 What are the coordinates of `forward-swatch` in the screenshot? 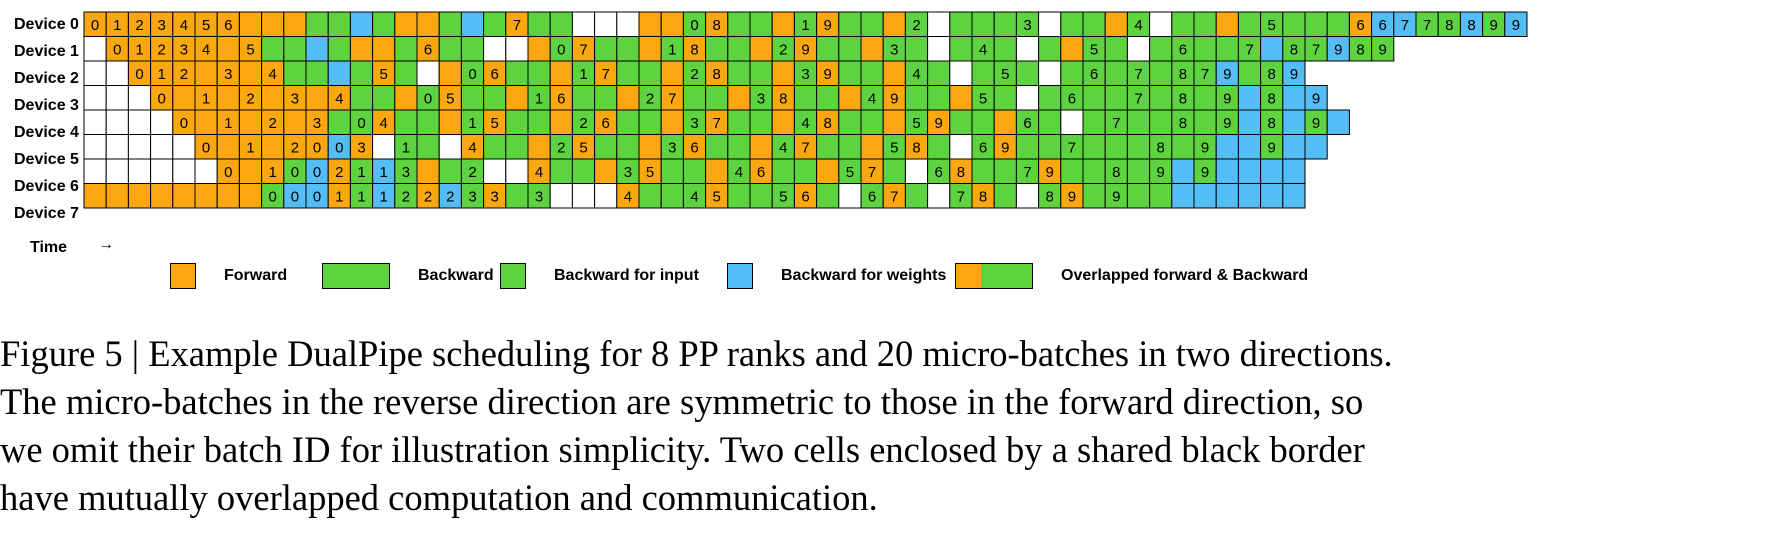 It's located at (183, 276).